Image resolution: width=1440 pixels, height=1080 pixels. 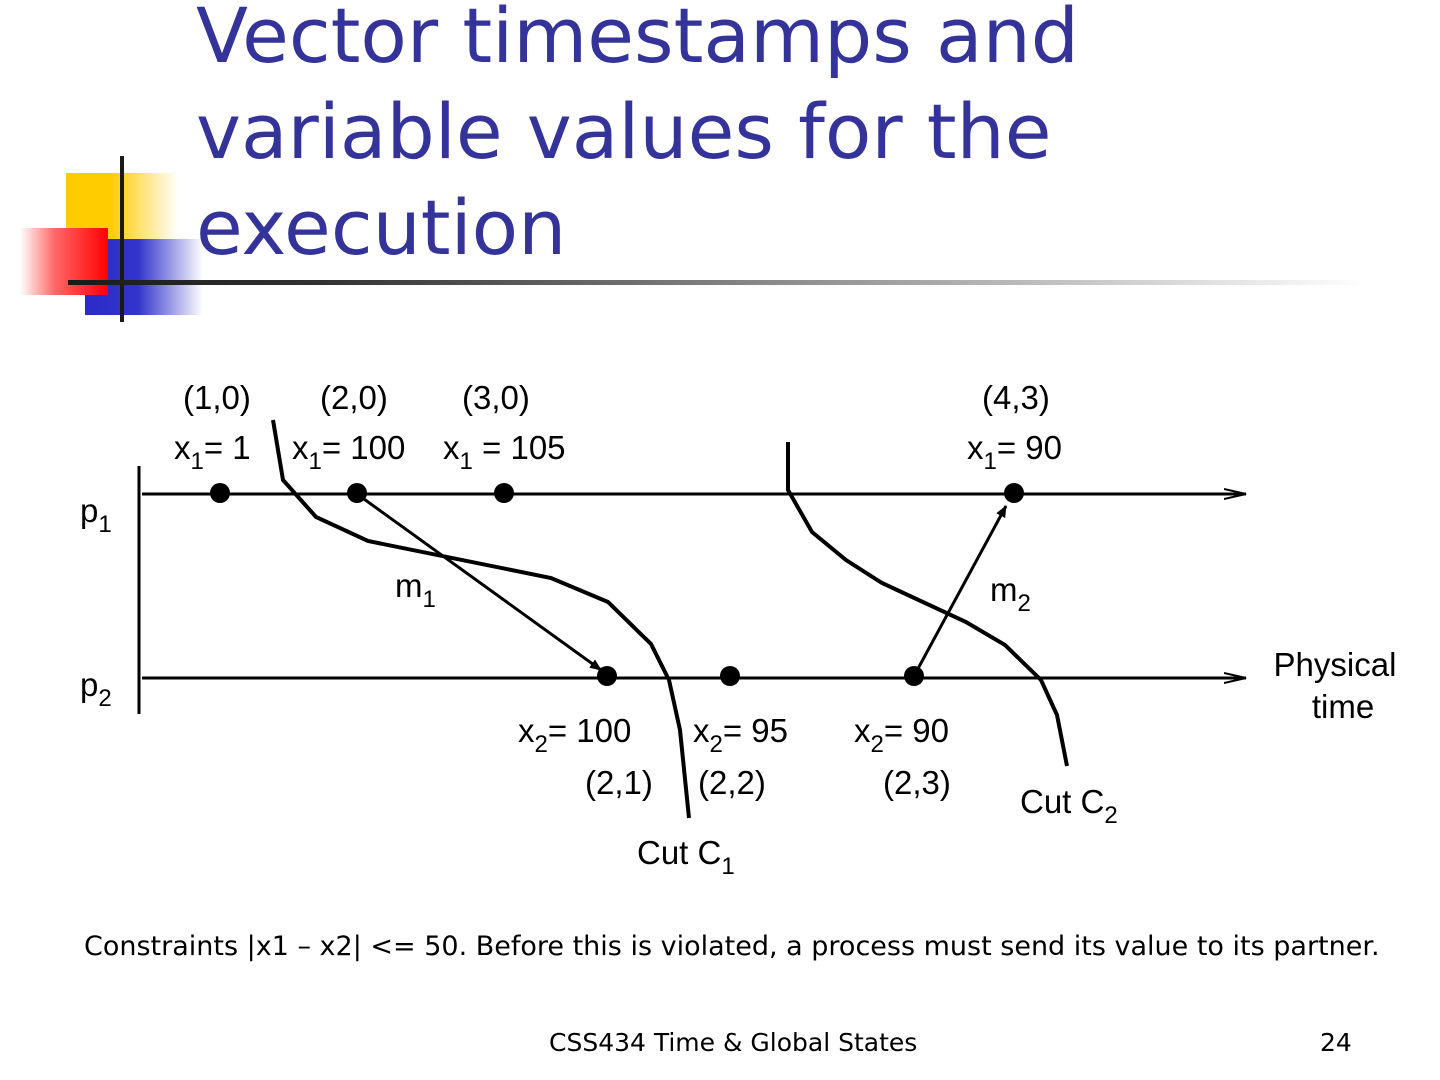 What do you see at coordinates (740, 735) in the screenshot?
I see `p2-event-2-value: x2= 95` at bounding box center [740, 735].